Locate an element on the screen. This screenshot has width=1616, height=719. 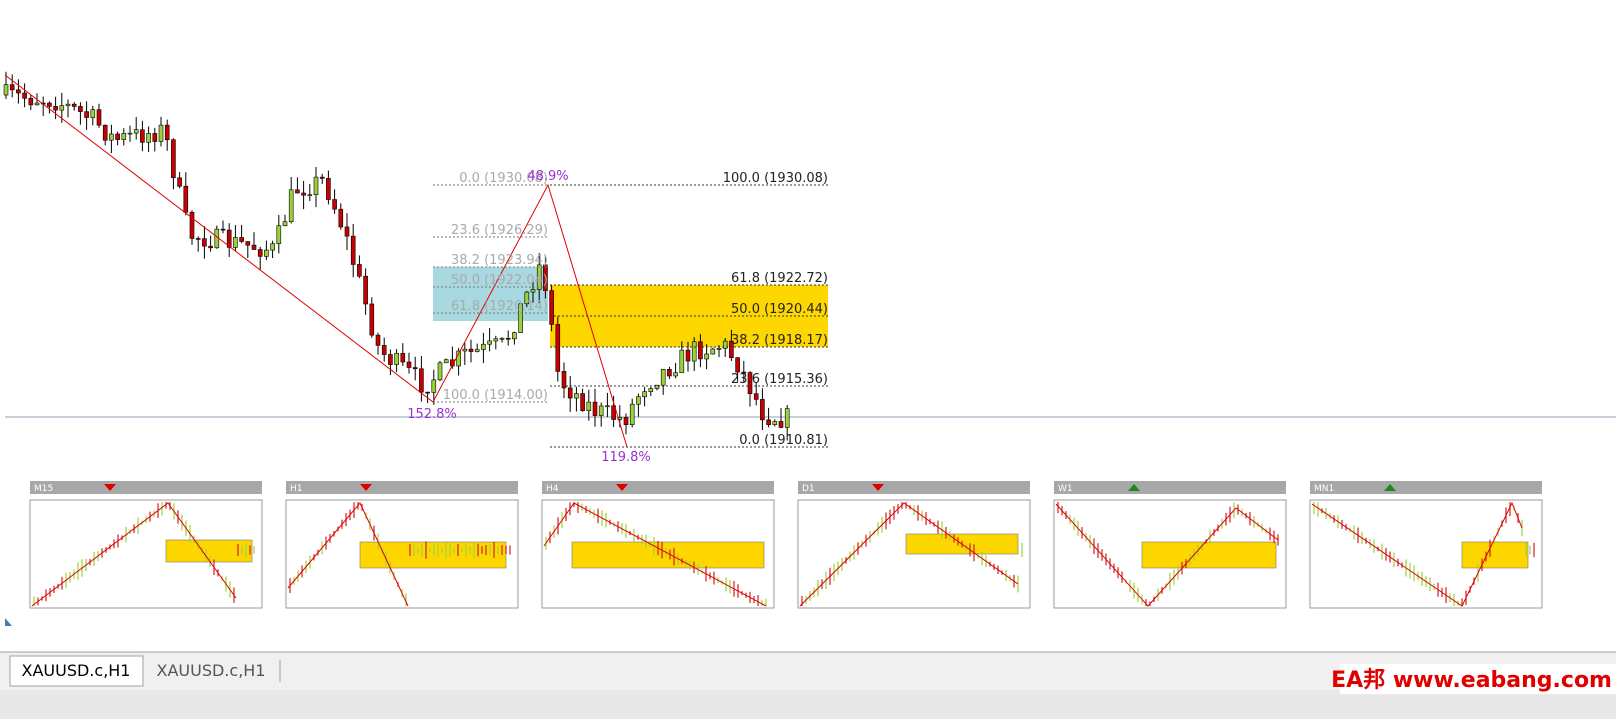
timeframe-panel: H1 is located at coordinates (402, 545).